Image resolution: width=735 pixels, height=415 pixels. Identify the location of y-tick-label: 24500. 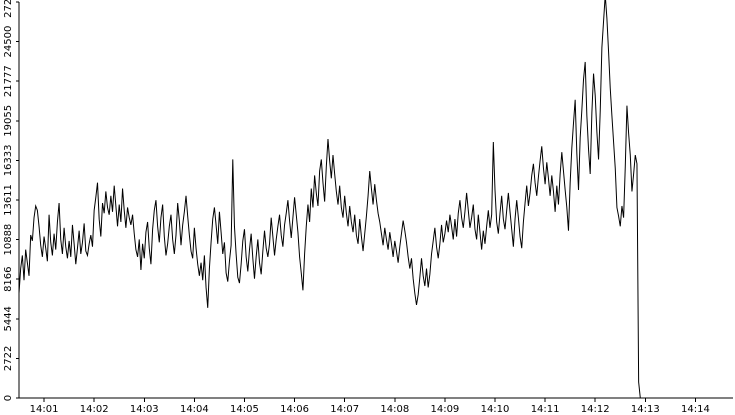
(8, 42).